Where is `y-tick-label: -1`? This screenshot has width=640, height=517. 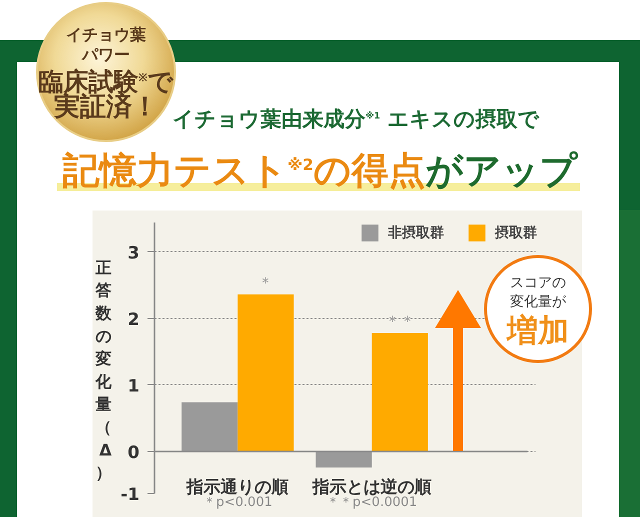
y-tick-label: -1 is located at coordinates (130, 495).